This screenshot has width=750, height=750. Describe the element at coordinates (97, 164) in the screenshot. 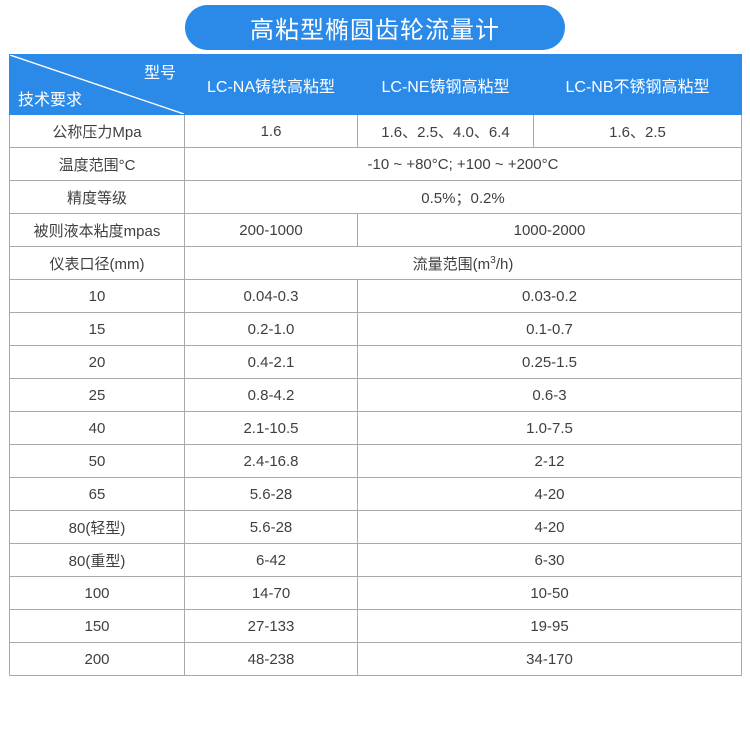

I see `spec-label-temperature: 温度范围°C` at that location.